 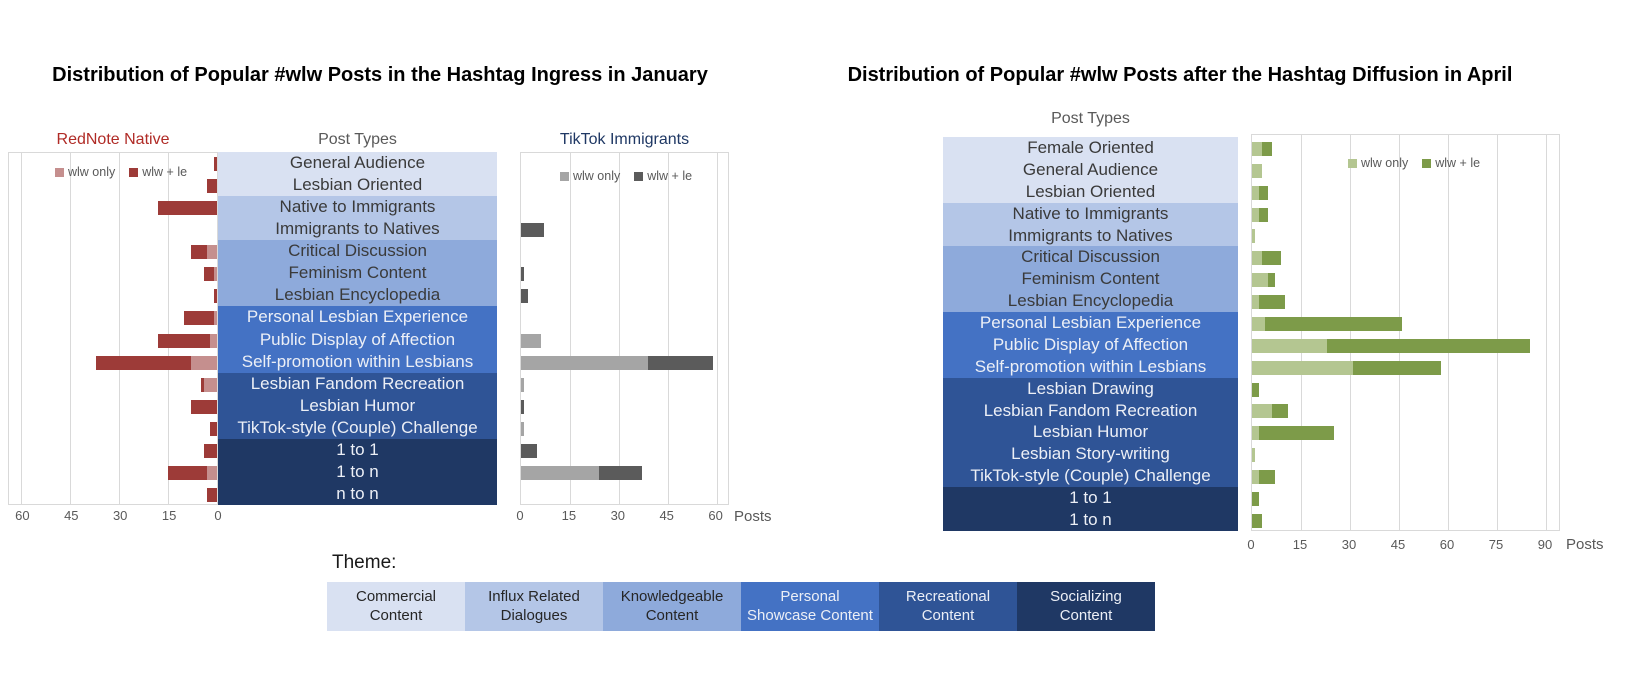 I want to click on x-tick-label: 90, so click(x=1545, y=544).